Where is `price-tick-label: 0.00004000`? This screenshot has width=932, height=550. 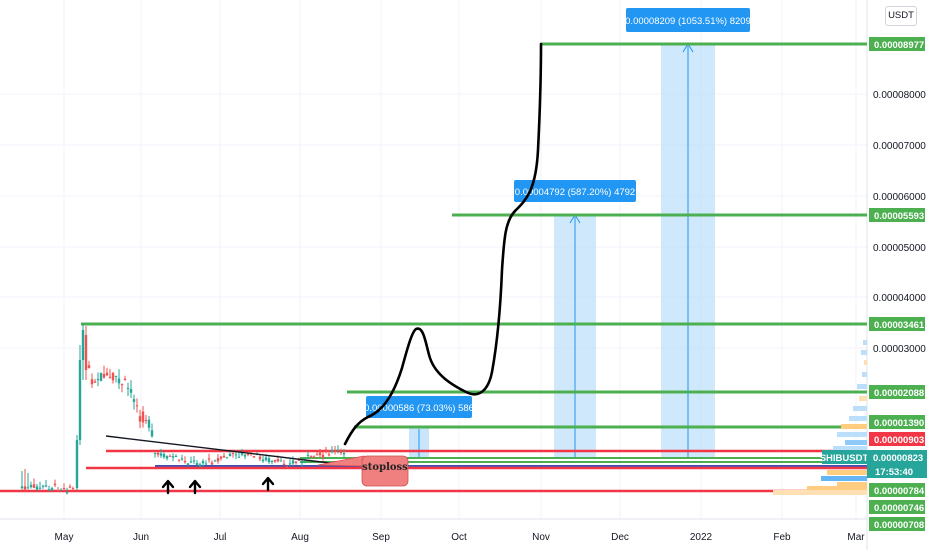
price-tick-label: 0.00004000 is located at coordinates (899, 298).